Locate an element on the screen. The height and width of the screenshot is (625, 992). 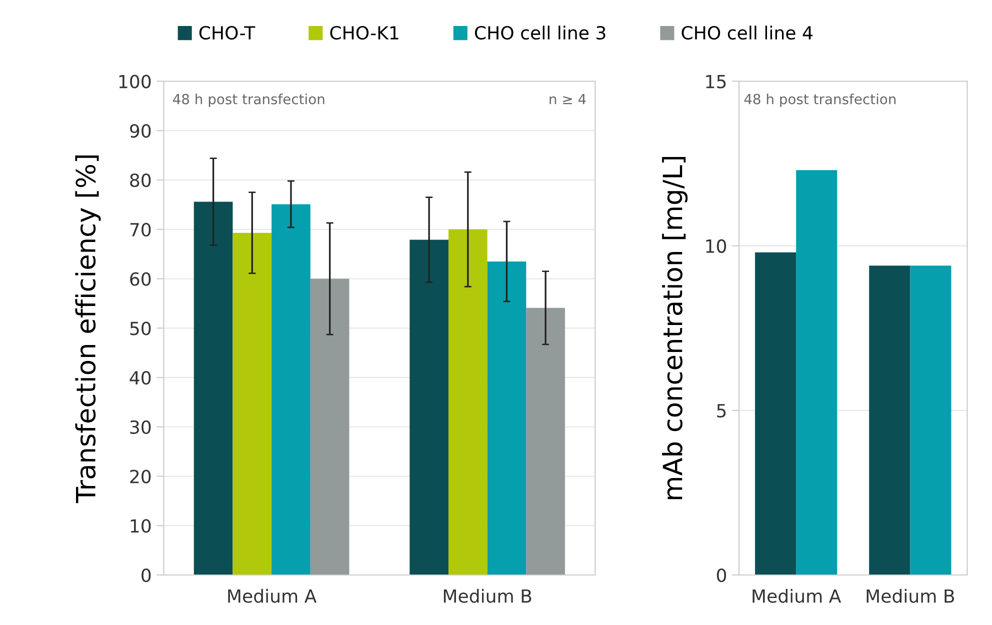
legend-label: CHO cell line 4 is located at coordinates (747, 33).